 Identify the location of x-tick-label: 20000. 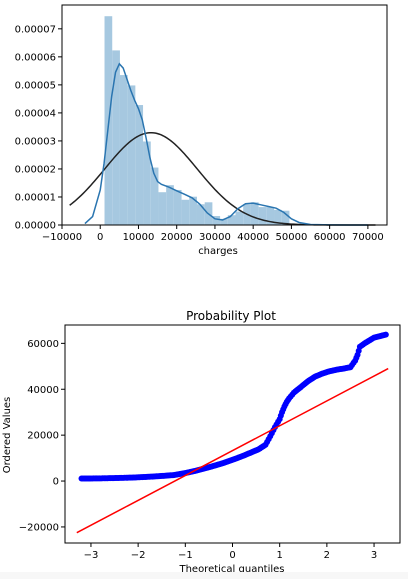
(177, 237).